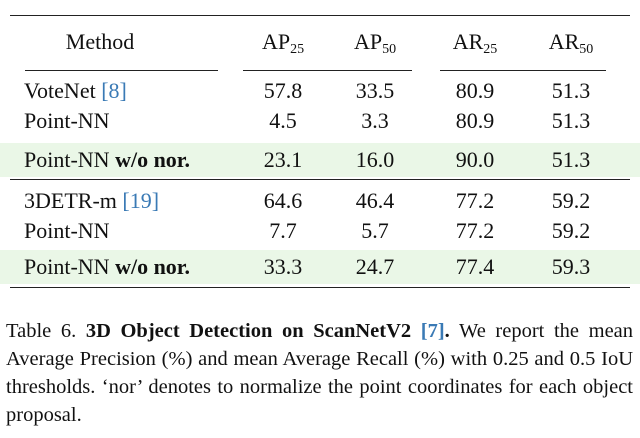  I want to click on header-cell: AP50, so click(375, 46).